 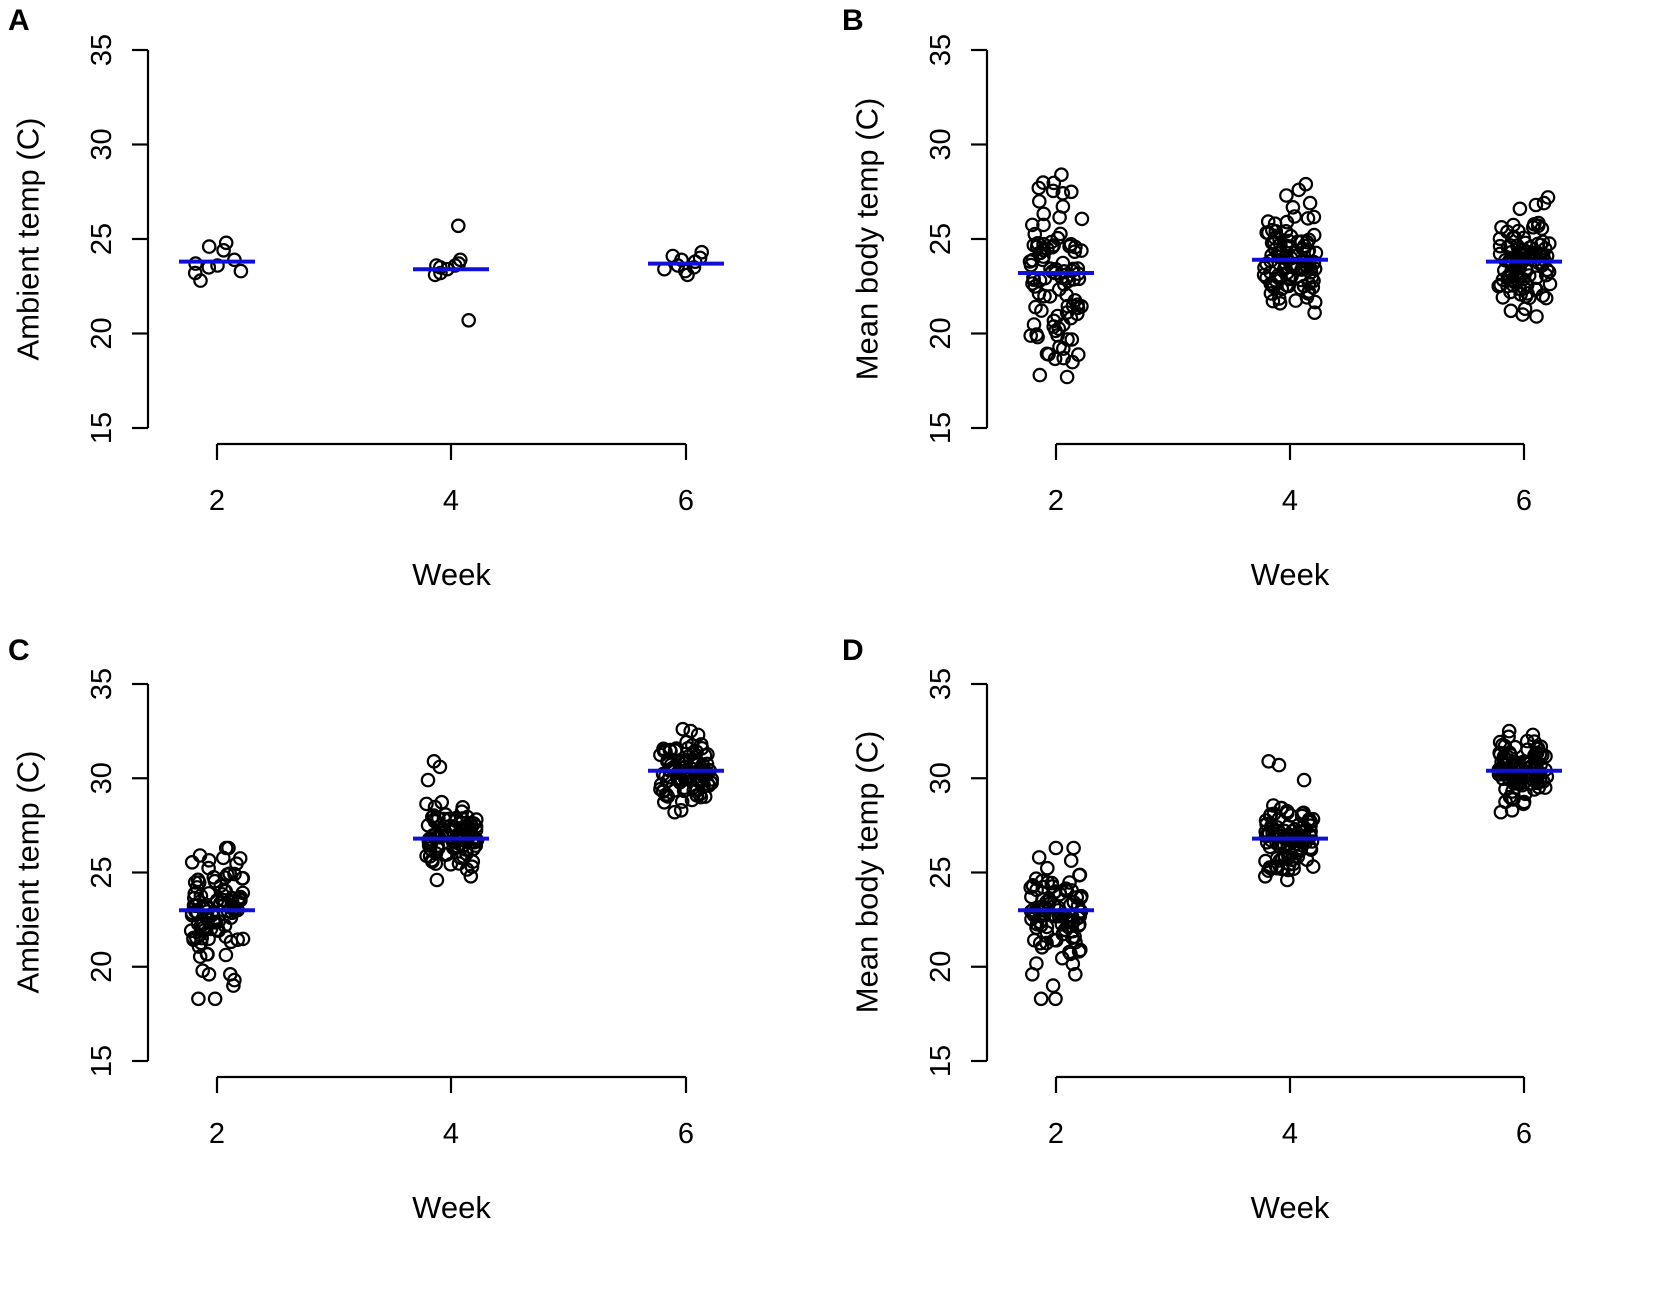 What do you see at coordinates (102, 144) in the screenshot?
I see `y-tick-label: 30` at bounding box center [102, 144].